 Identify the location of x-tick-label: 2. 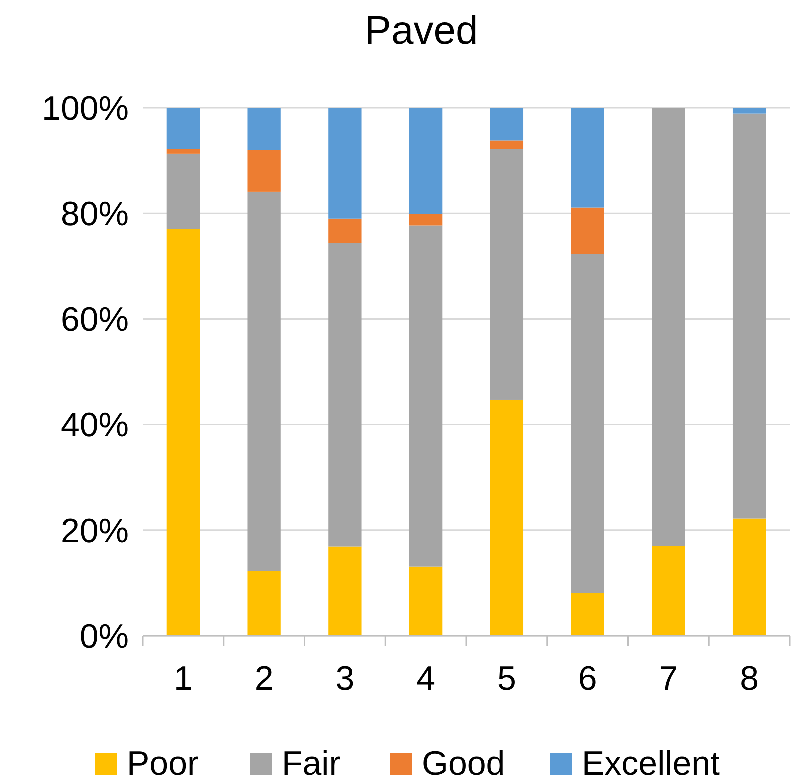
(264, 679).